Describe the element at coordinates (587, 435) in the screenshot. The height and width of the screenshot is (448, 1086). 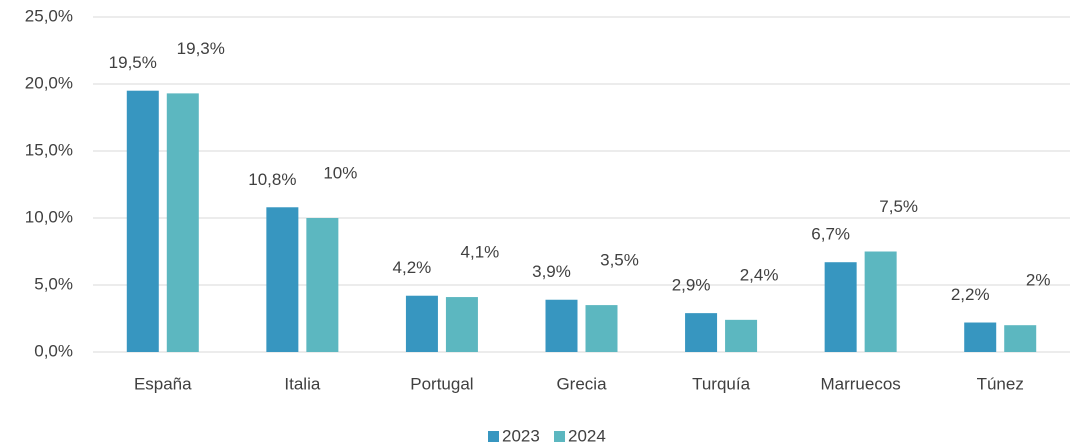
I see `legend-label: 2024` at that location.